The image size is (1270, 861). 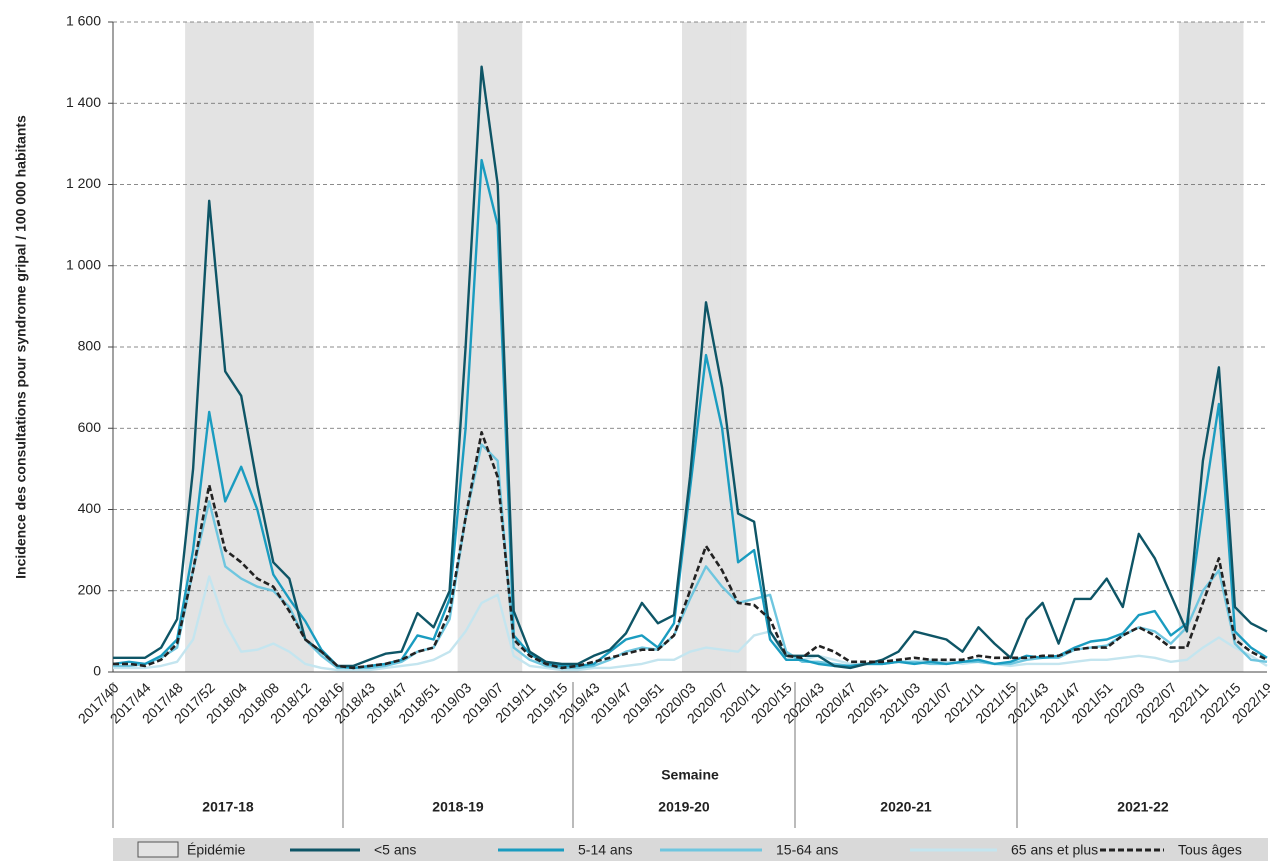 What do you see at coordinates (83, 183) in the screenshot?
I see `y-tick-label: 1 200` at bounding box center [83, 183].